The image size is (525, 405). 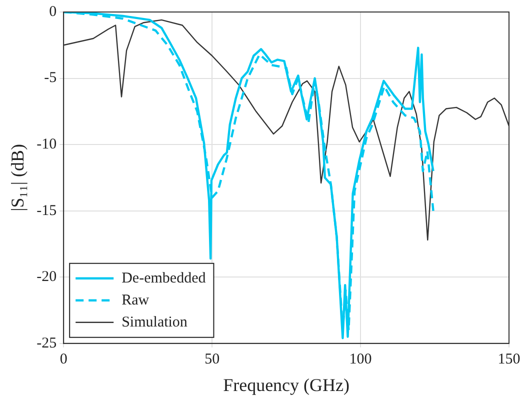 What do you see at coordinates (509, 359) in the screenshot?
I see `x-tick-label: 150` at bounding box center [509, 359].